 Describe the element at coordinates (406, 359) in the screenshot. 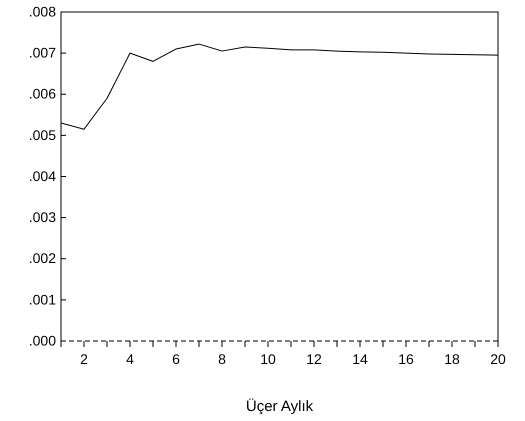

I see `x-tick-label: 16` at that location.